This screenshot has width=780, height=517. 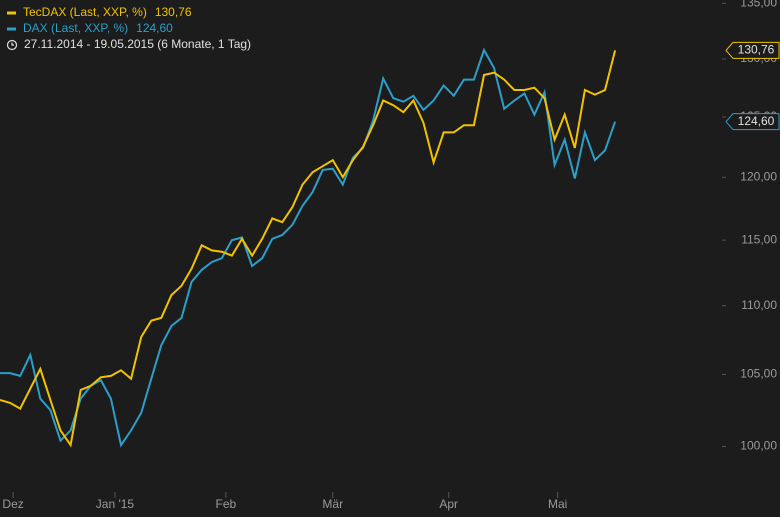 What do you see at coordinates (756, 50) in the screenshot?
I see `value-badge-label: 130,76` at bounding box center [756, 50].